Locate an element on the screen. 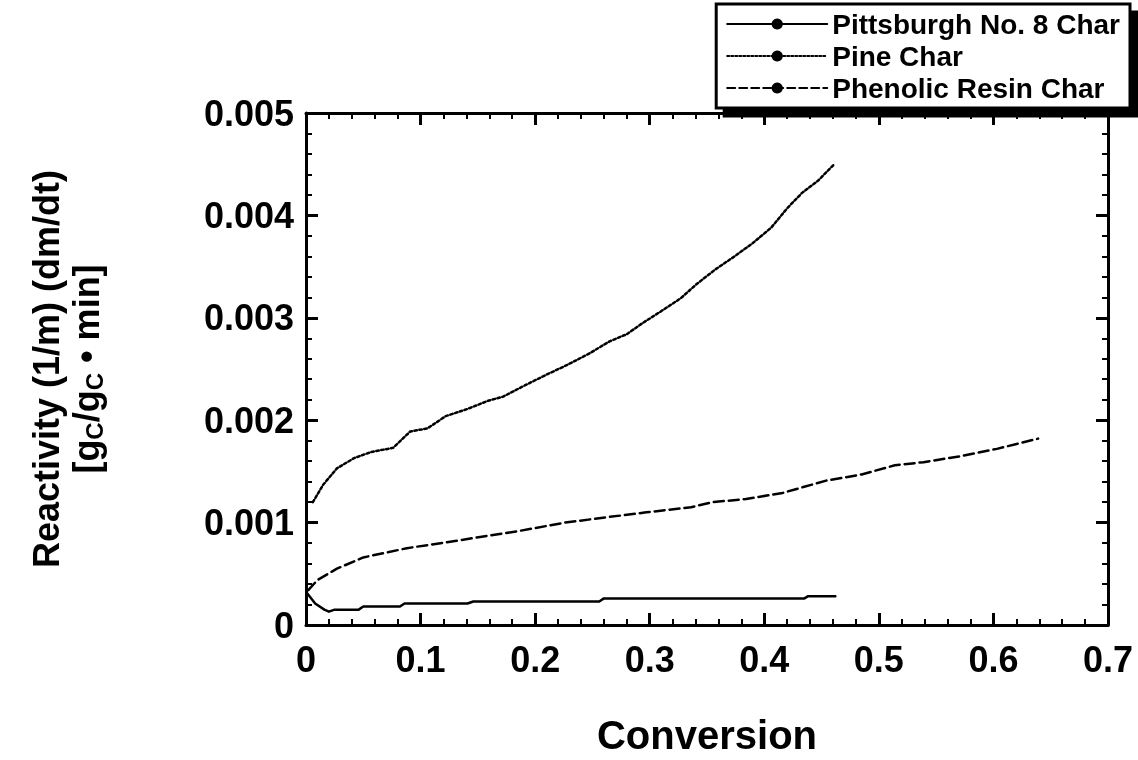 The image size is (1138, 760). x-tick-label: 0.4 is located at coordinates (764, 659).